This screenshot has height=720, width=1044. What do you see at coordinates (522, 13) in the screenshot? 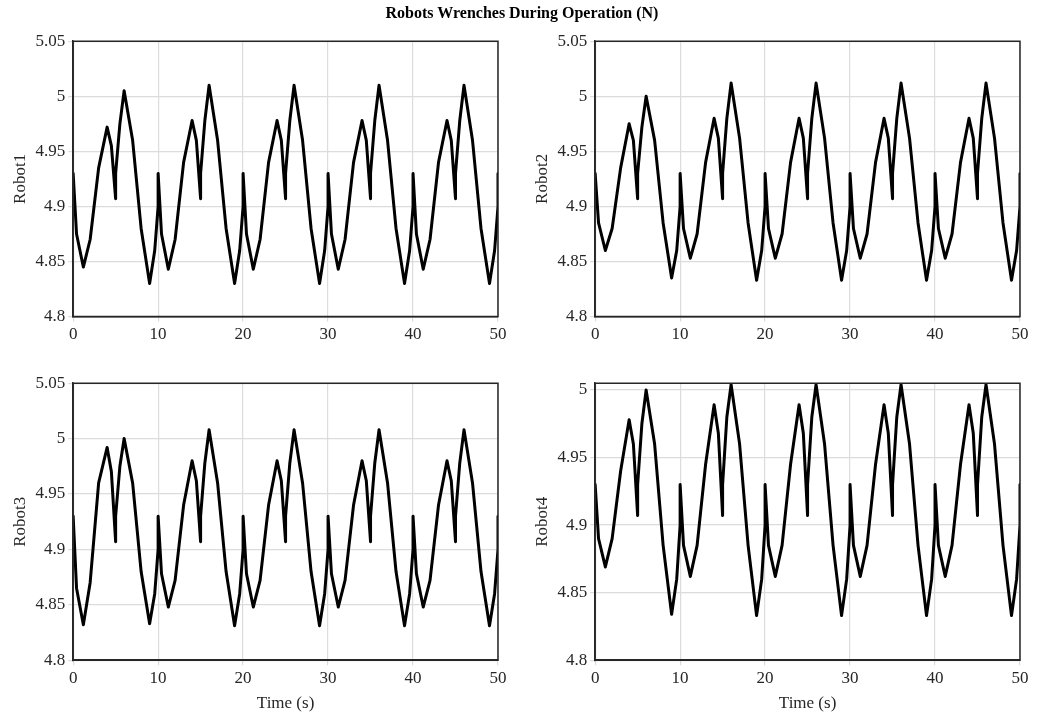
I see `chart-title: Robots Wrenches During Operation (N)` at bounding box center [522, 13].